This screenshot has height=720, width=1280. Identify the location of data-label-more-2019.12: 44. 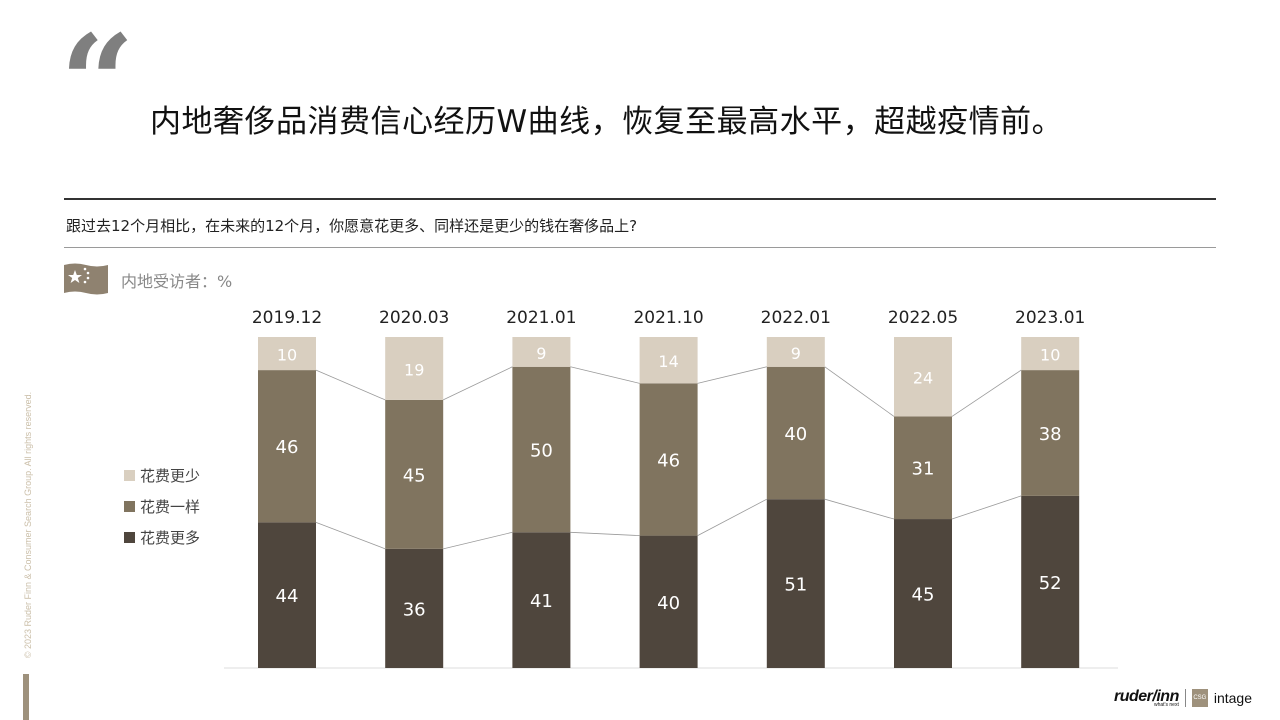
(287, 596).